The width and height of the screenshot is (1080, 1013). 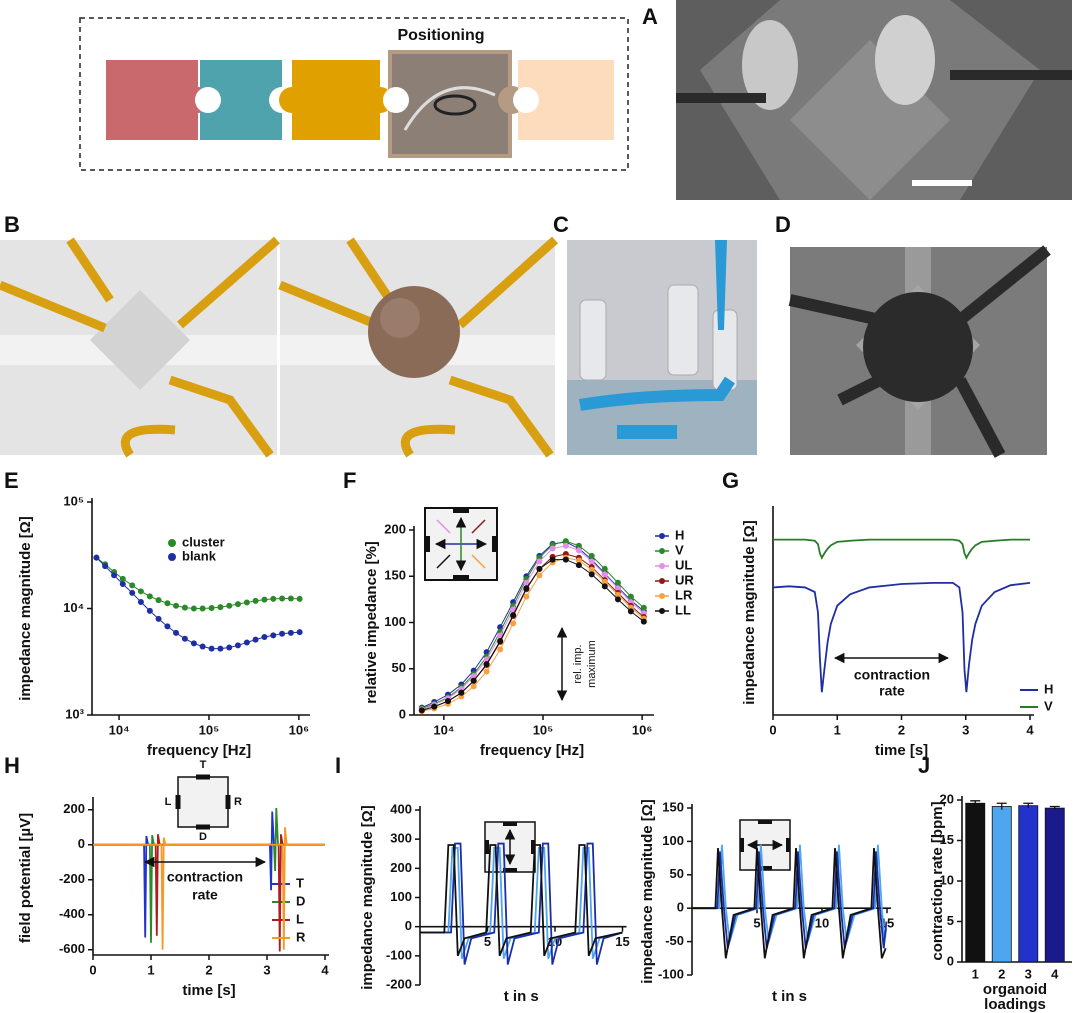 I want to click on y-tick-label: 300, so click(x=401, y=838).